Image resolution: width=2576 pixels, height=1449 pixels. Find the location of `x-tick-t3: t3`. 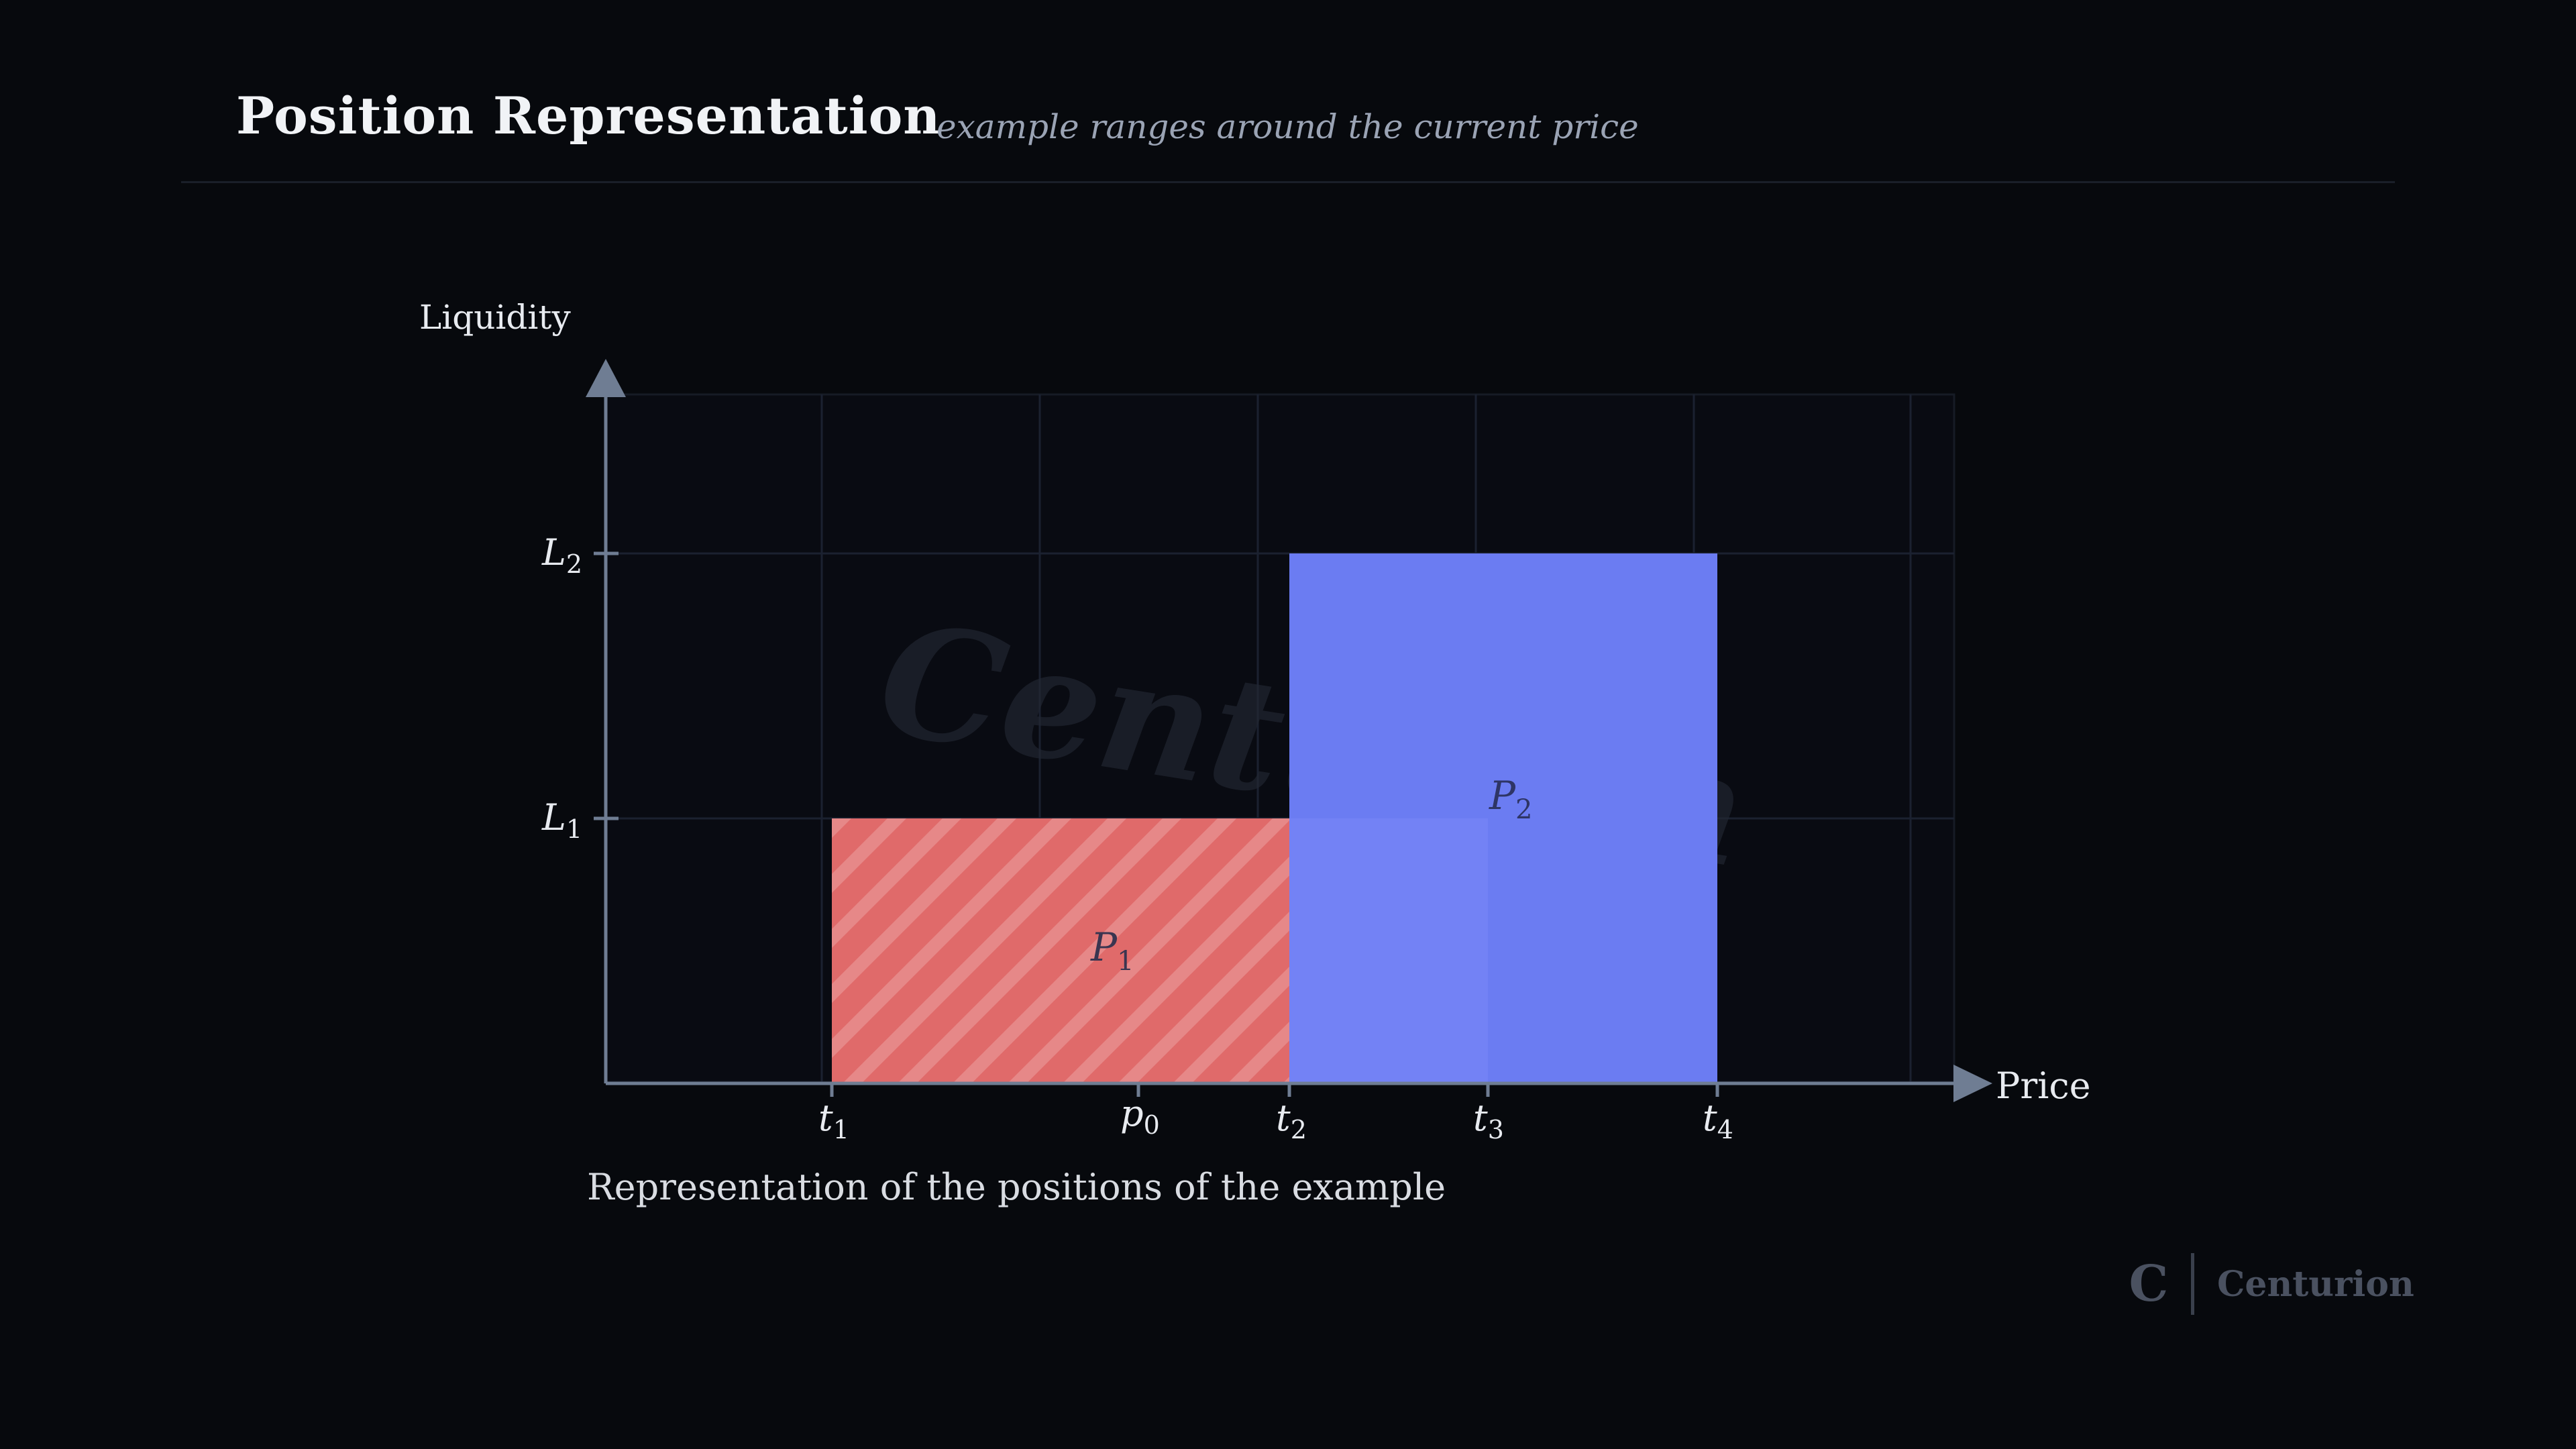

x-tick-t3: t3 is located at coordinates (1488, 1120).